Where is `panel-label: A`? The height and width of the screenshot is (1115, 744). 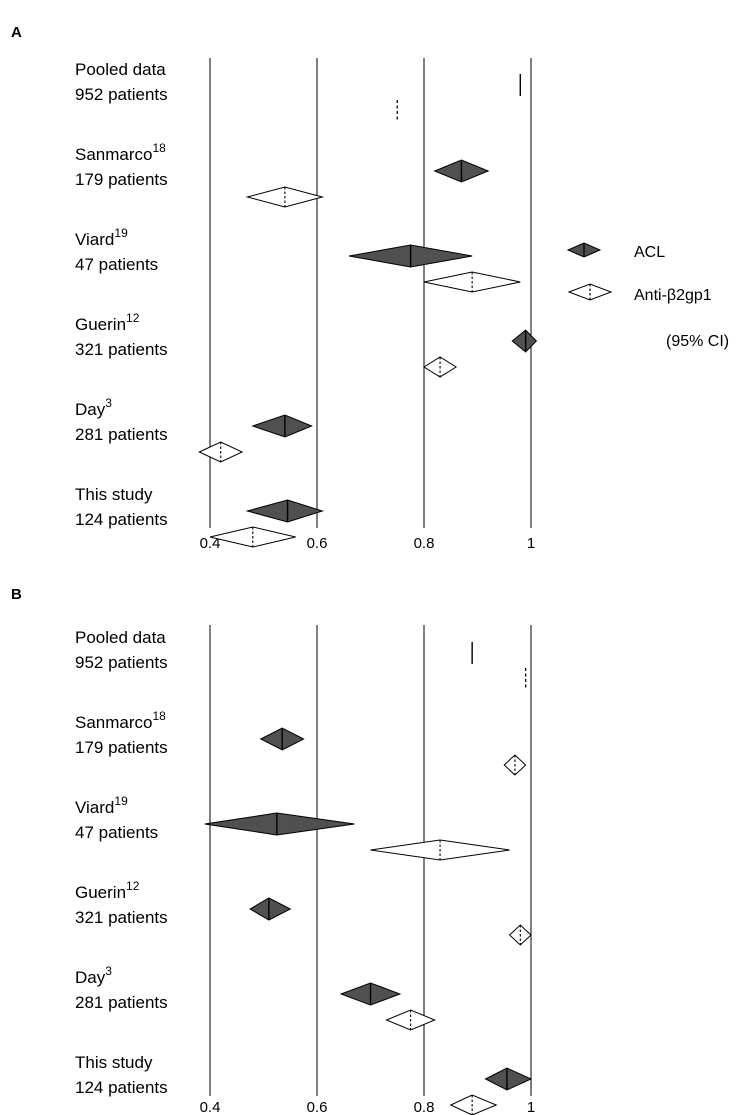 panel-label: A is located at coordinates (16, 32).